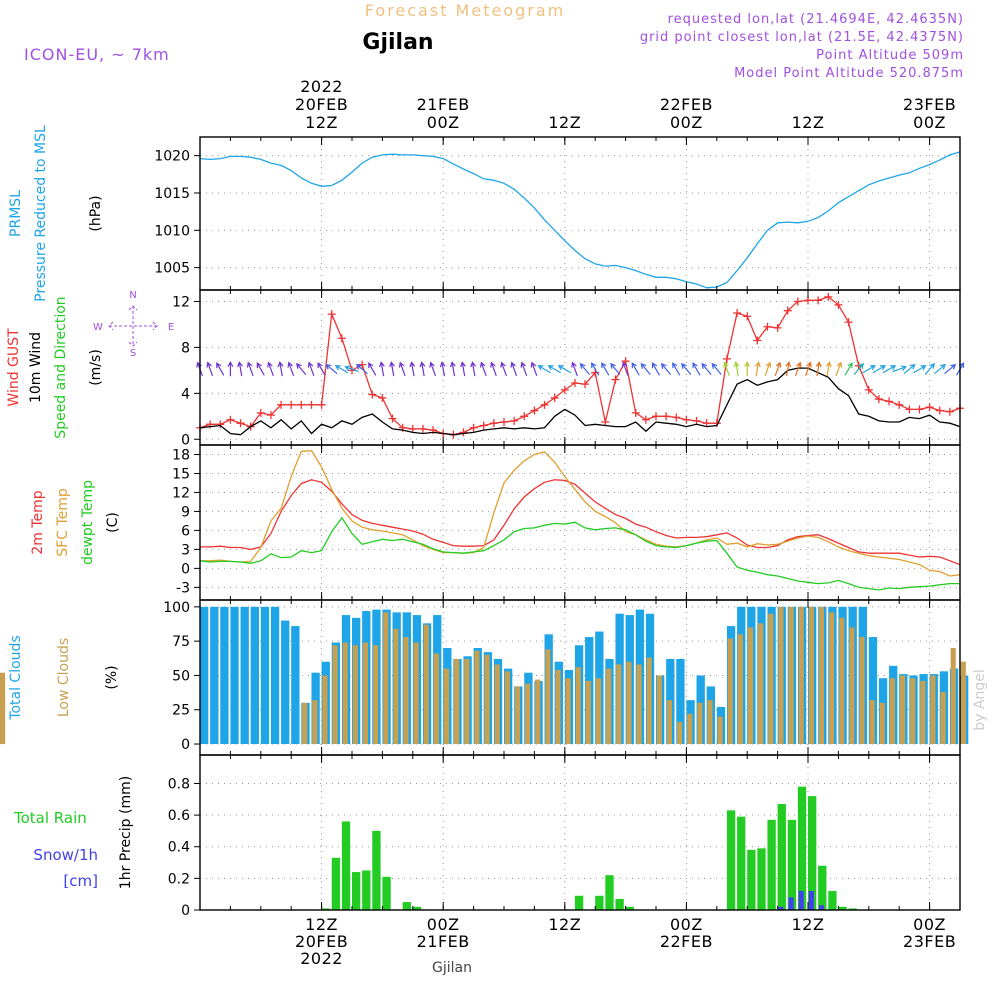 The image size is (1000, 1000). I want to click on temp-panel, so click(577, 522).